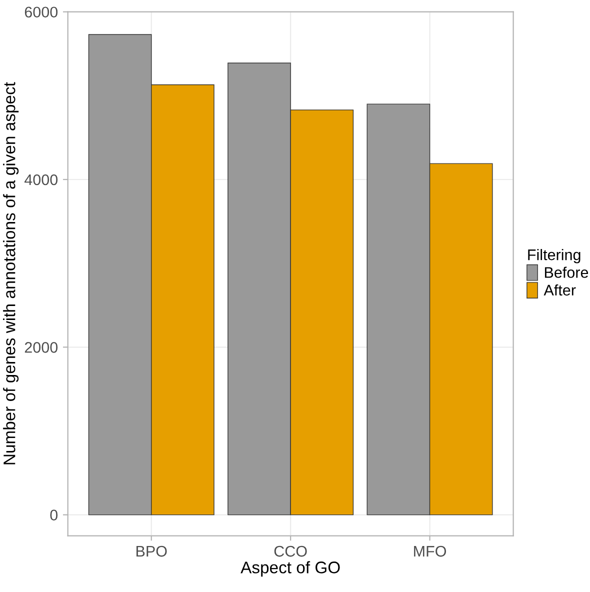 Image resolution: width=590 pixels, height=592 pixels. Describe the element at coordinates (290, 569) in the screenshot. I see `x-axis-title: Aspect of GO` at that location.